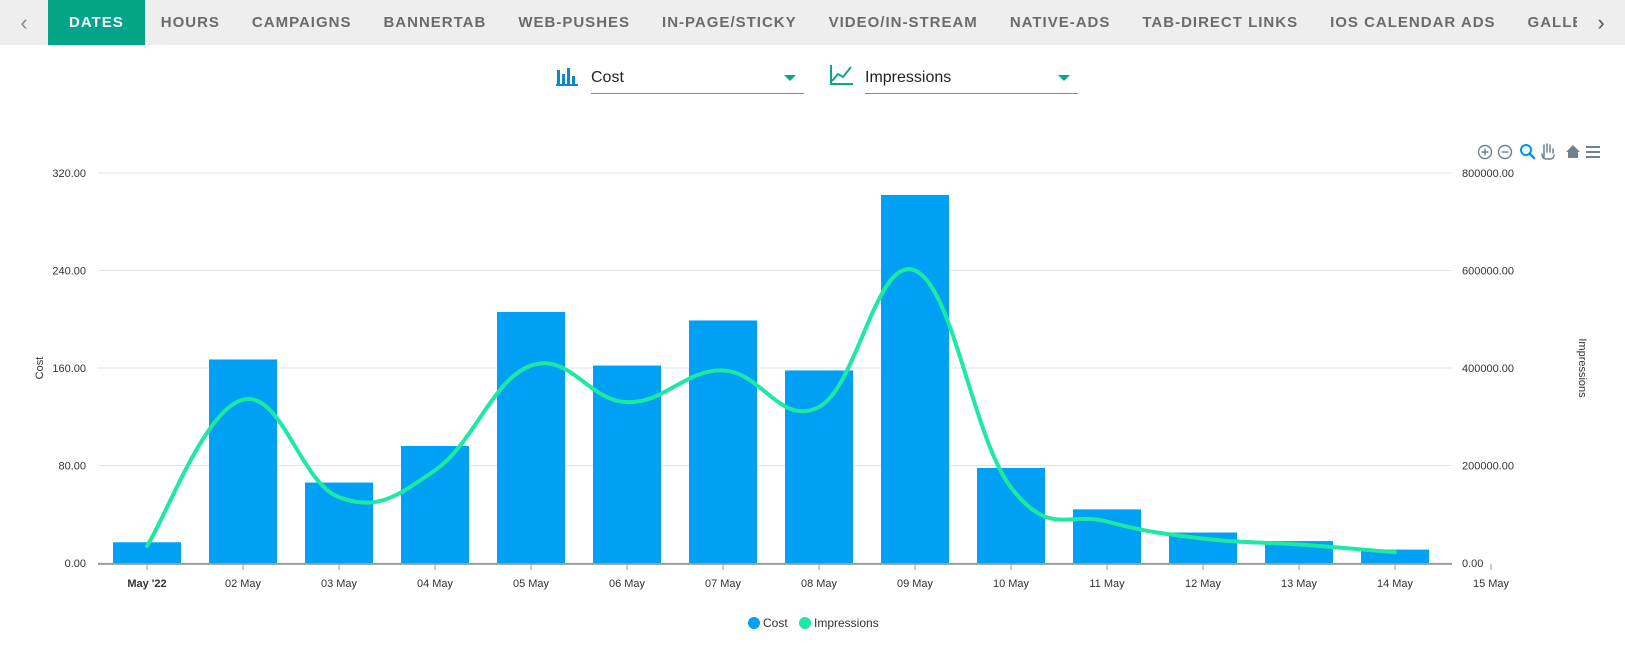  What do you see at coordinates (1395, 584) in the screenshot?
I see `x-tick-label: 14 May` at bounding box center [1395, 584].